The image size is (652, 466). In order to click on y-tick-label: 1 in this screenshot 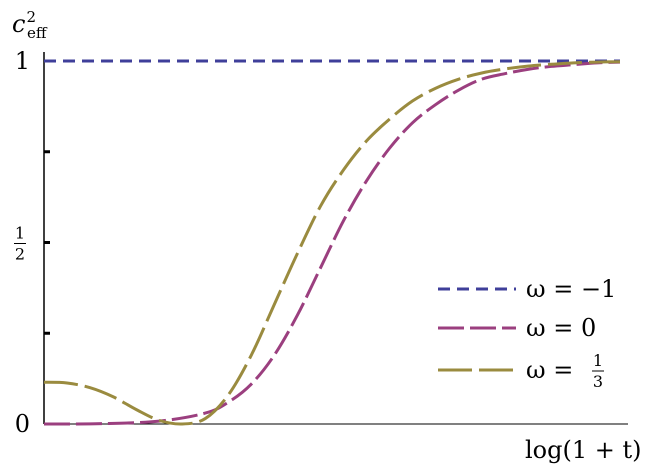, I will do `click(22, 61)`.